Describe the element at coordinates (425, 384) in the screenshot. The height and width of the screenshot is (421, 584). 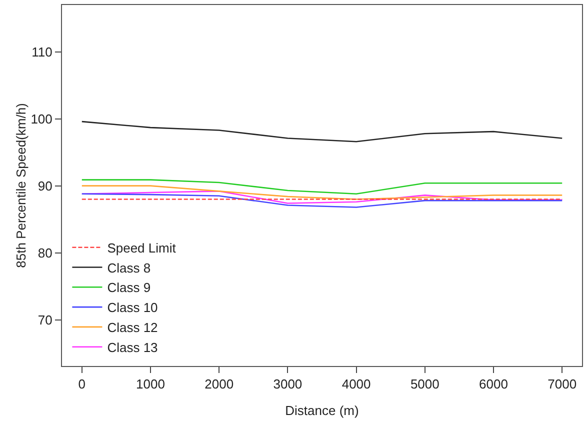
I see `x-tick-label: 5000` at that location.